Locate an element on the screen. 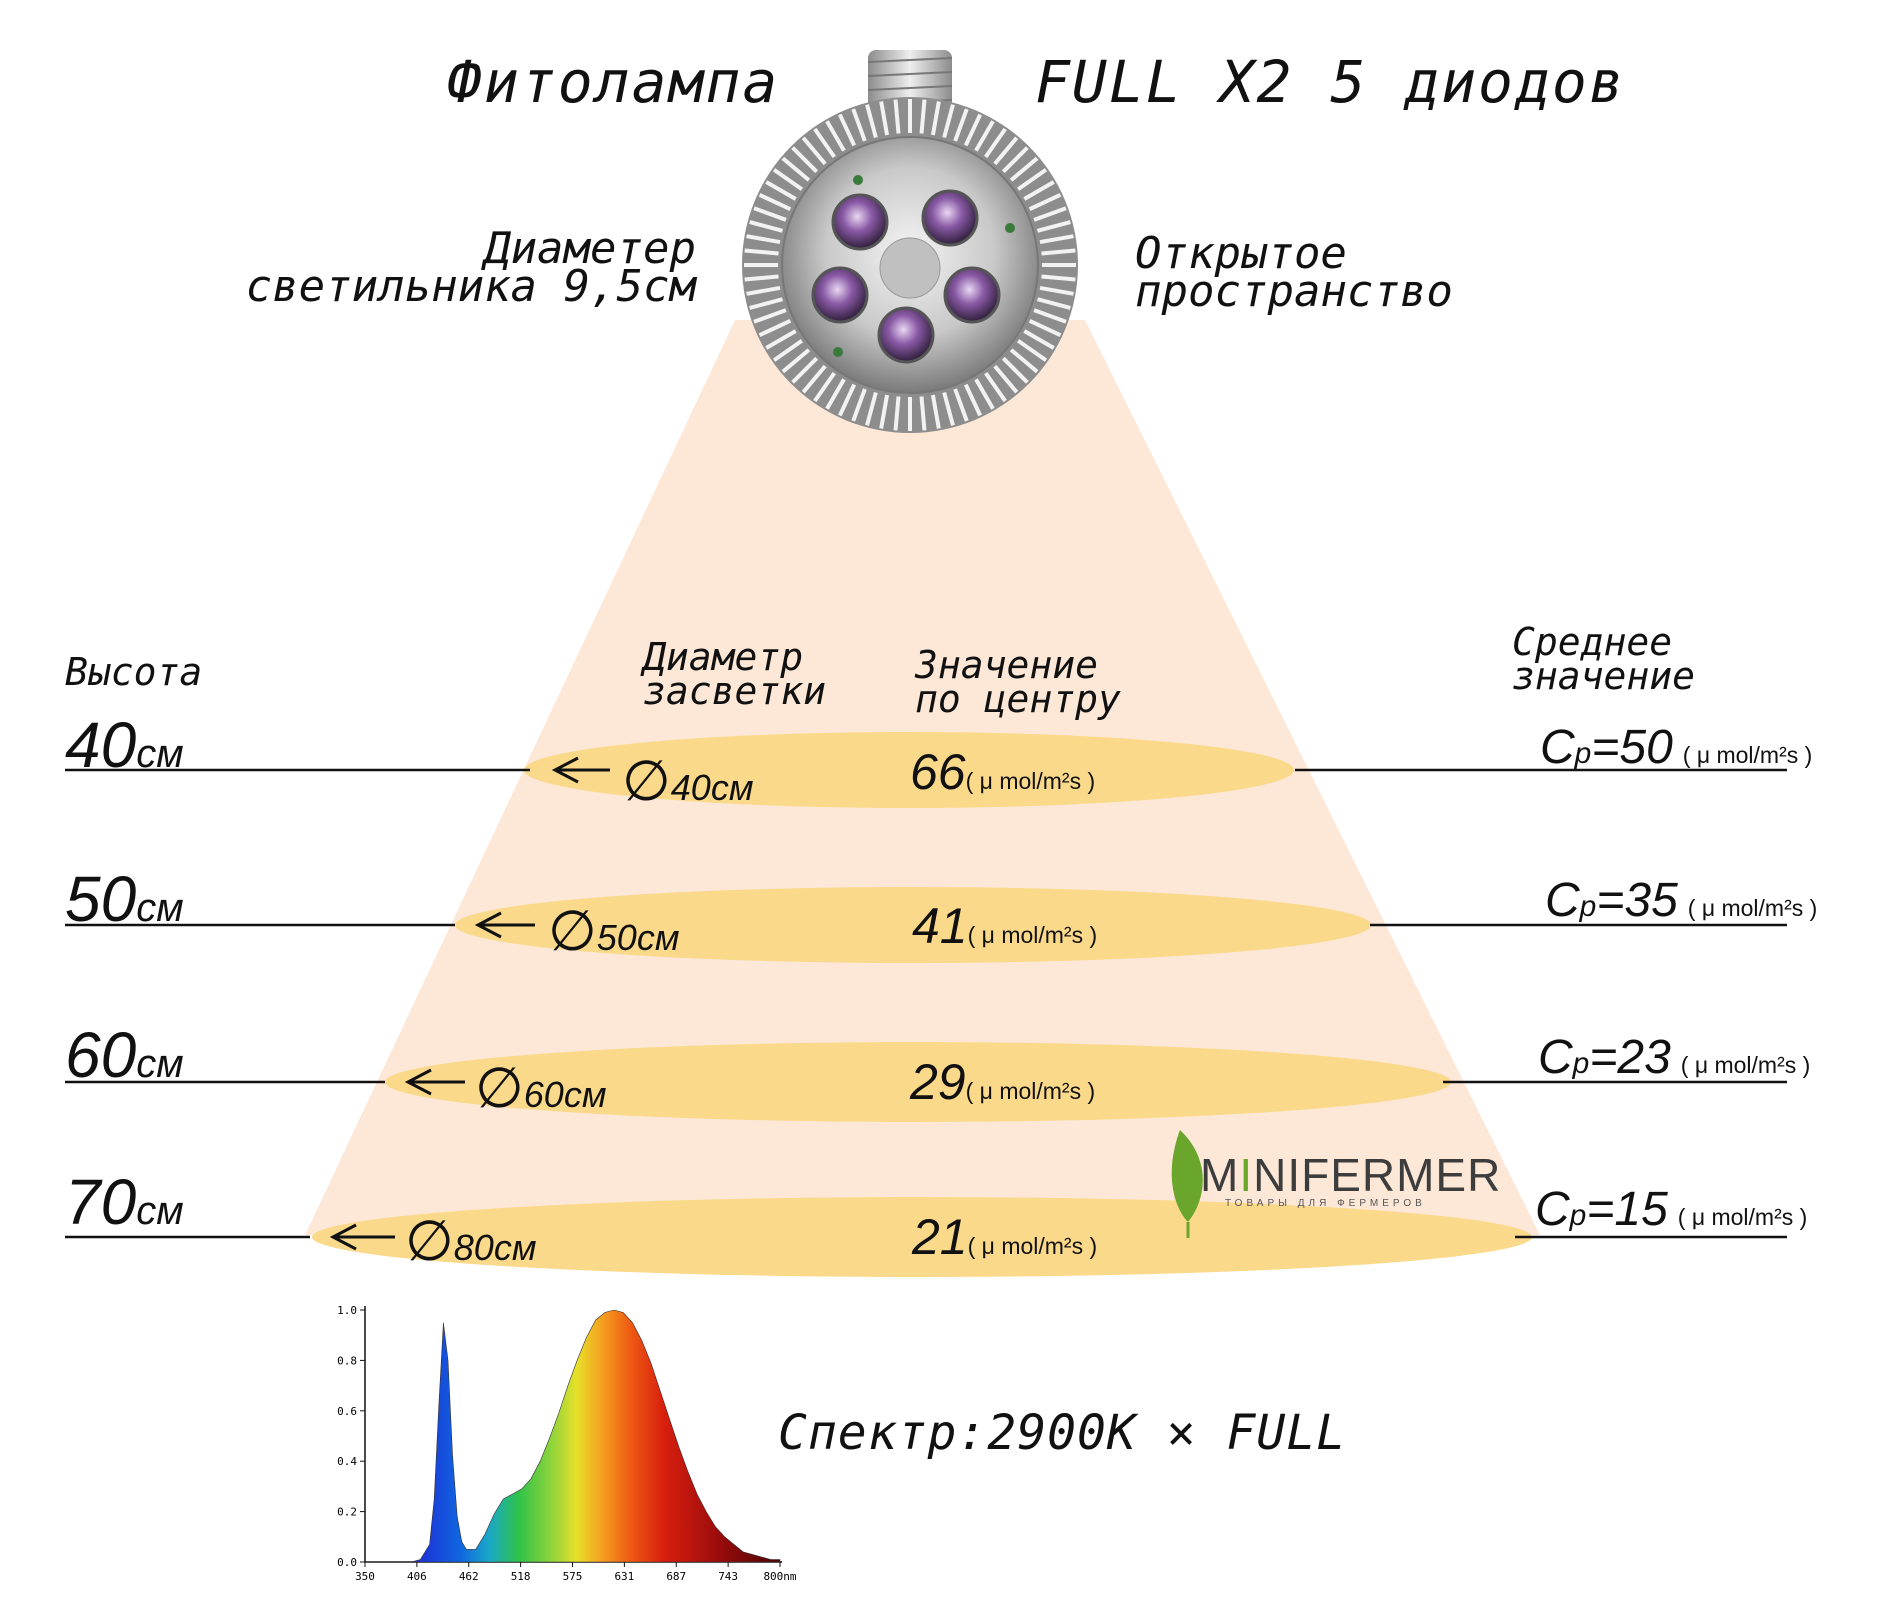  logo-tagline: ТОВАРЫ ДЛЯ ФЕРМЕРОВ is located at coordinates (1325, 1203).